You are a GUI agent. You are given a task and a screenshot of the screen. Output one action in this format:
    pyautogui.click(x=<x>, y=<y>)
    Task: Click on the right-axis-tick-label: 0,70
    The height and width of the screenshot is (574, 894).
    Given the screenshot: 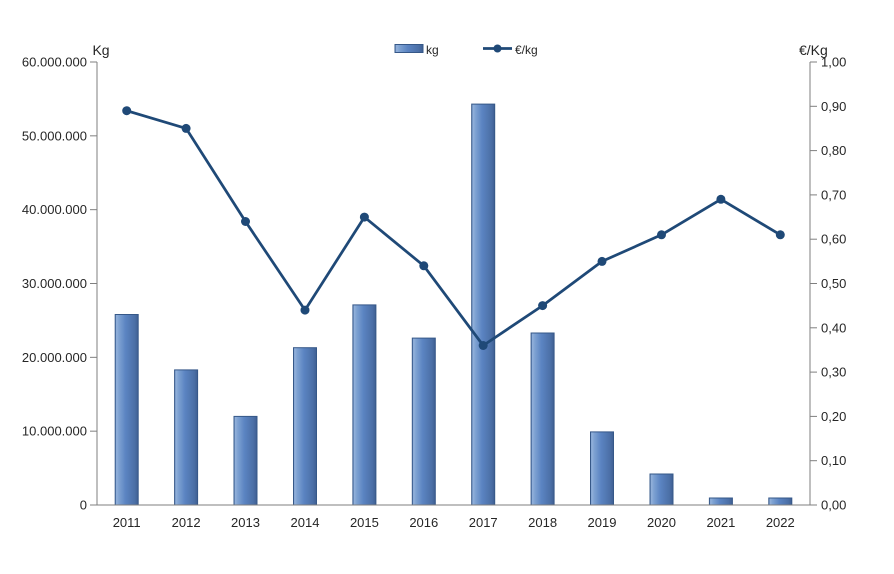 What is the action you would take?
    pyautogui.click(x=833, y=194)
    